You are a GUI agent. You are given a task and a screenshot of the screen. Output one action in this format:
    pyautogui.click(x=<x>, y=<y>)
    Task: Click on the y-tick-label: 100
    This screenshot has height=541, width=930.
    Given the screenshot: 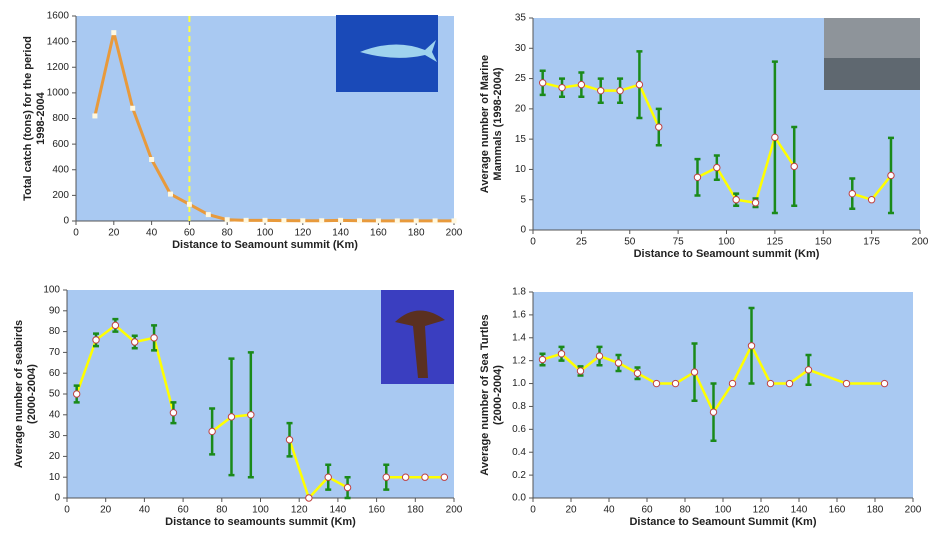 What is the action you would take?
    pyautogui.click(x=51, y=290)
    